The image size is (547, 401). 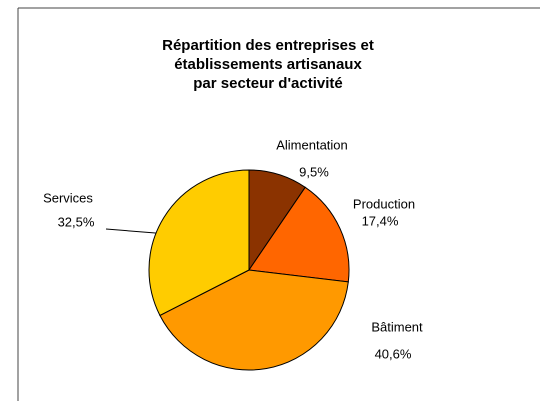 I want to click on value-label: 32,5%, so click(x=76, y=221).